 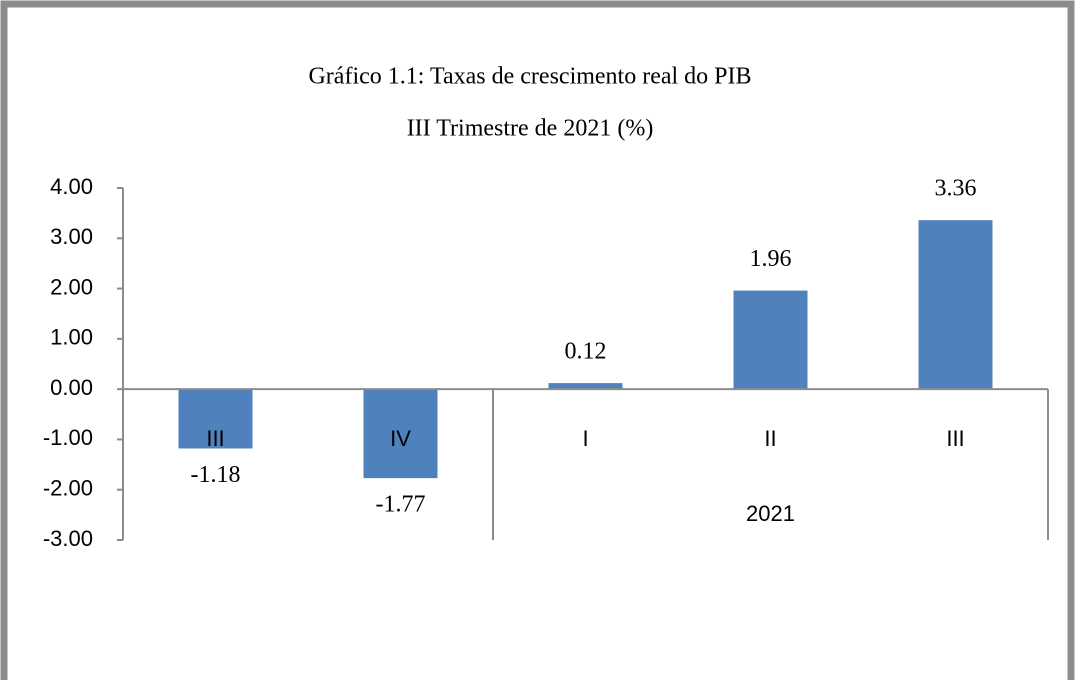 I want to click on y-tick-label: 1.00, so click(x=71, y=337).